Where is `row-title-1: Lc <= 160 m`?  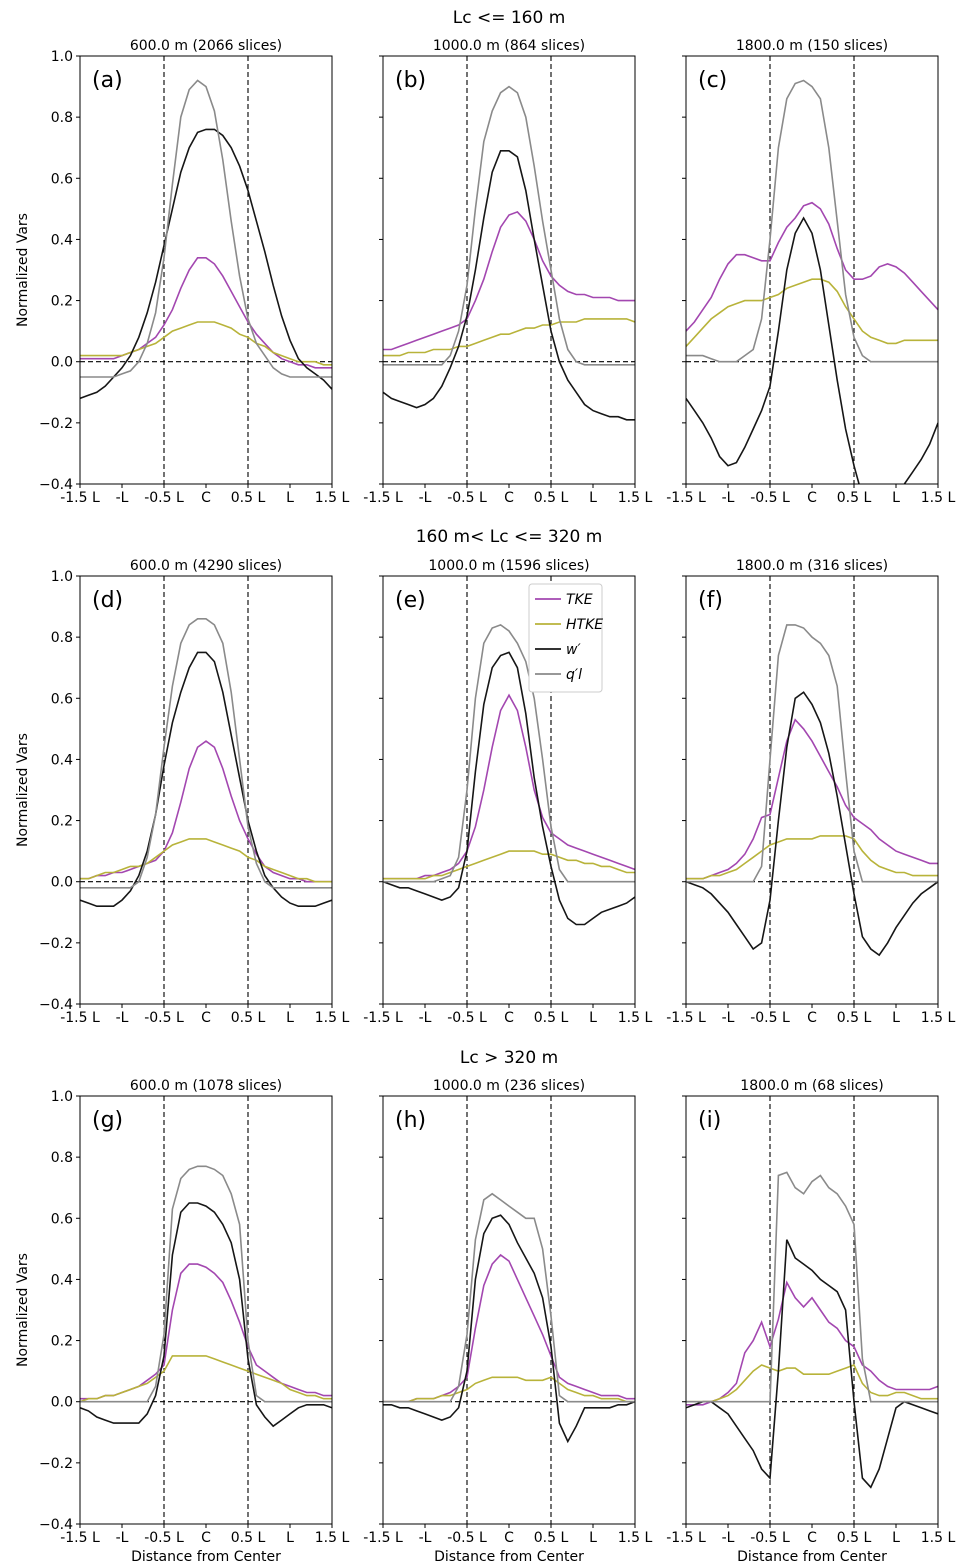
row-title-1: Lc <= 160 m is located at coordinates (509, 18).